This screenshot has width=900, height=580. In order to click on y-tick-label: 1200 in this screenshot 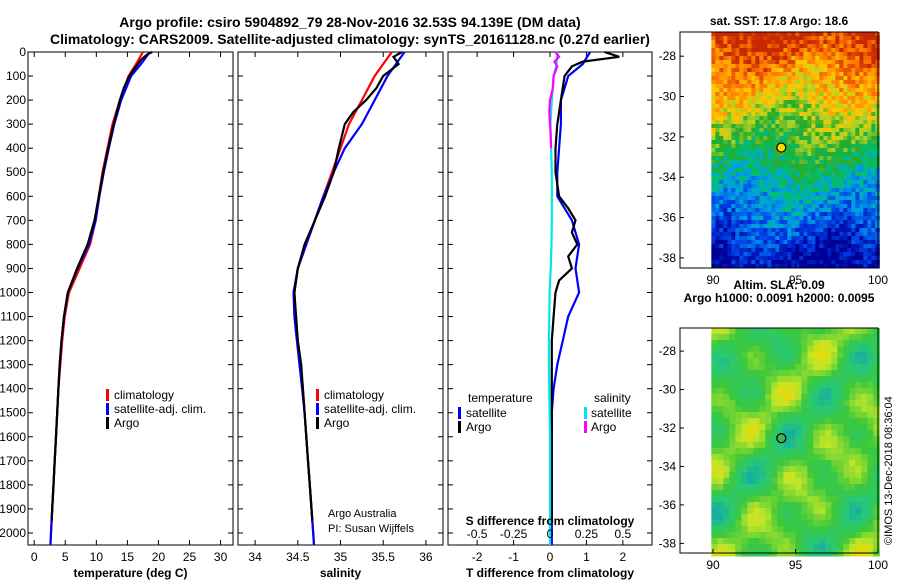, I will do `click(13, 341)`.